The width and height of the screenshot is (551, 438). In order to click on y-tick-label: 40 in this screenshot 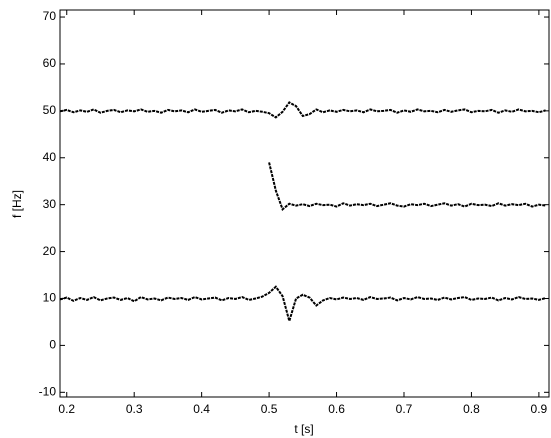, I will do `click(50, 157)`.